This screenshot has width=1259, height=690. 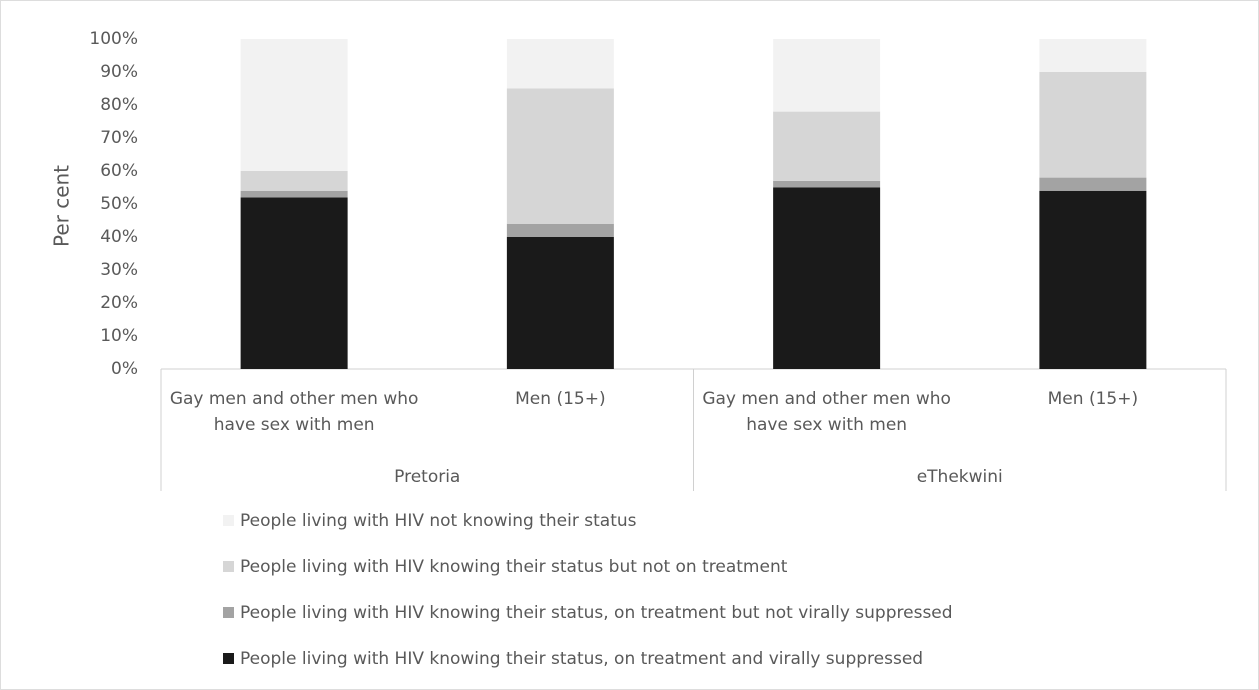 What do you see at coordinates (124, 369) in the screenshot?
I see `y-tick-label: 0%` at bounding box center [124, 369].